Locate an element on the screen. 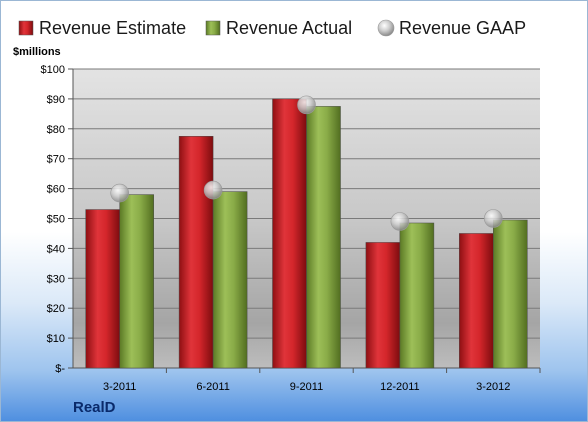 This screenshot has height=422, width=588. legend-marker-gaap is located at coordinates (386, 28).